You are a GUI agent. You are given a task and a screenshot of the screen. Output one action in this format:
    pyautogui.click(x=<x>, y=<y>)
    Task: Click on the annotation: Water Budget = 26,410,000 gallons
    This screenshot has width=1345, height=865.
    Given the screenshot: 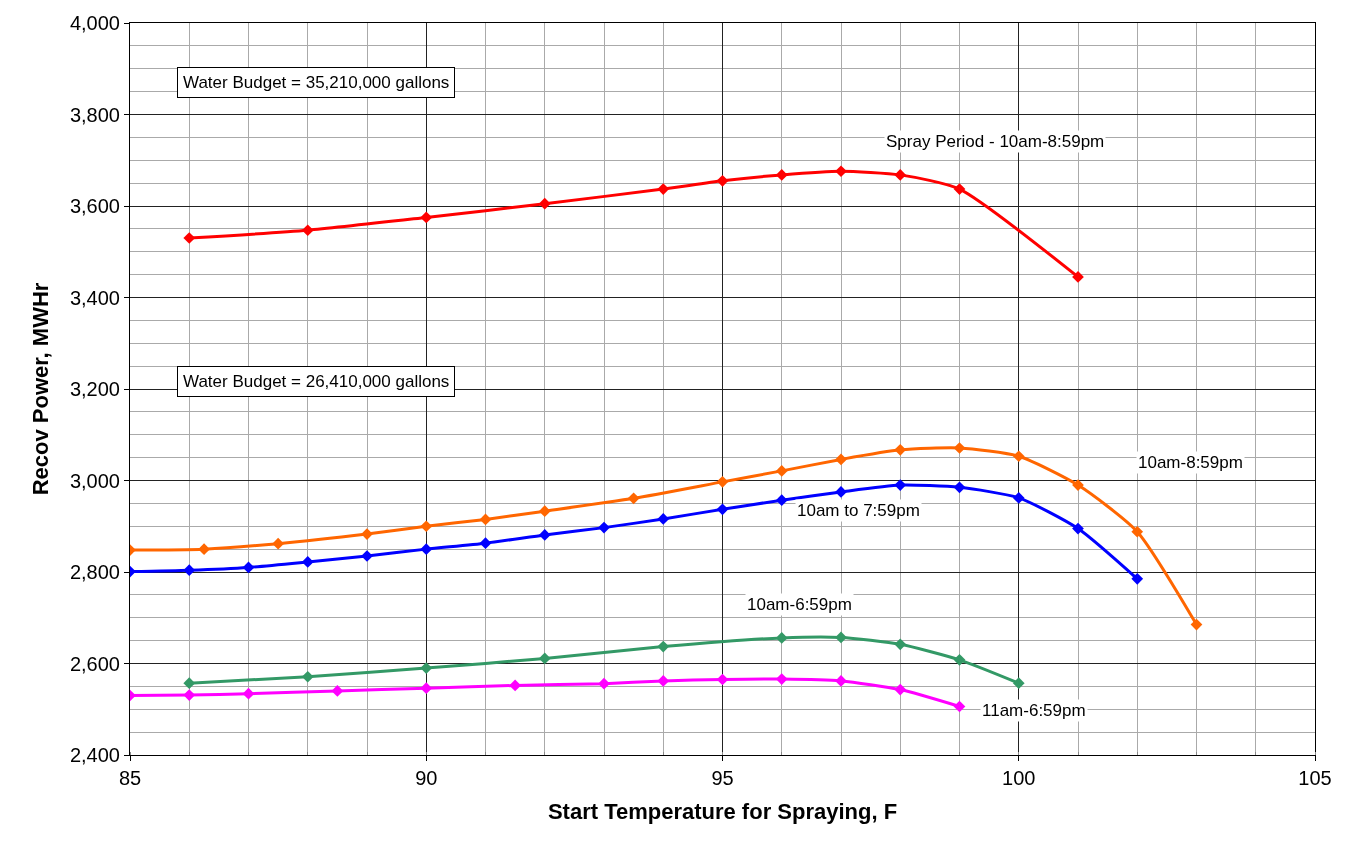 What is the action you would take?
    pyautogui.click(x=316, y=381)
    